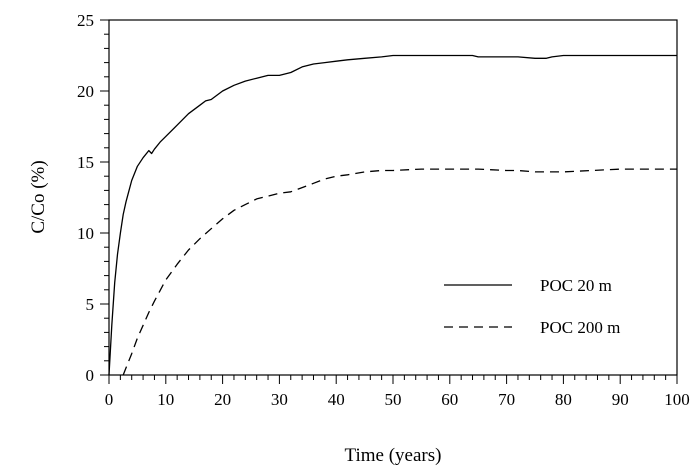  I want to click on legend-label-poc-20m: POC 20 m, so click(576, 285).